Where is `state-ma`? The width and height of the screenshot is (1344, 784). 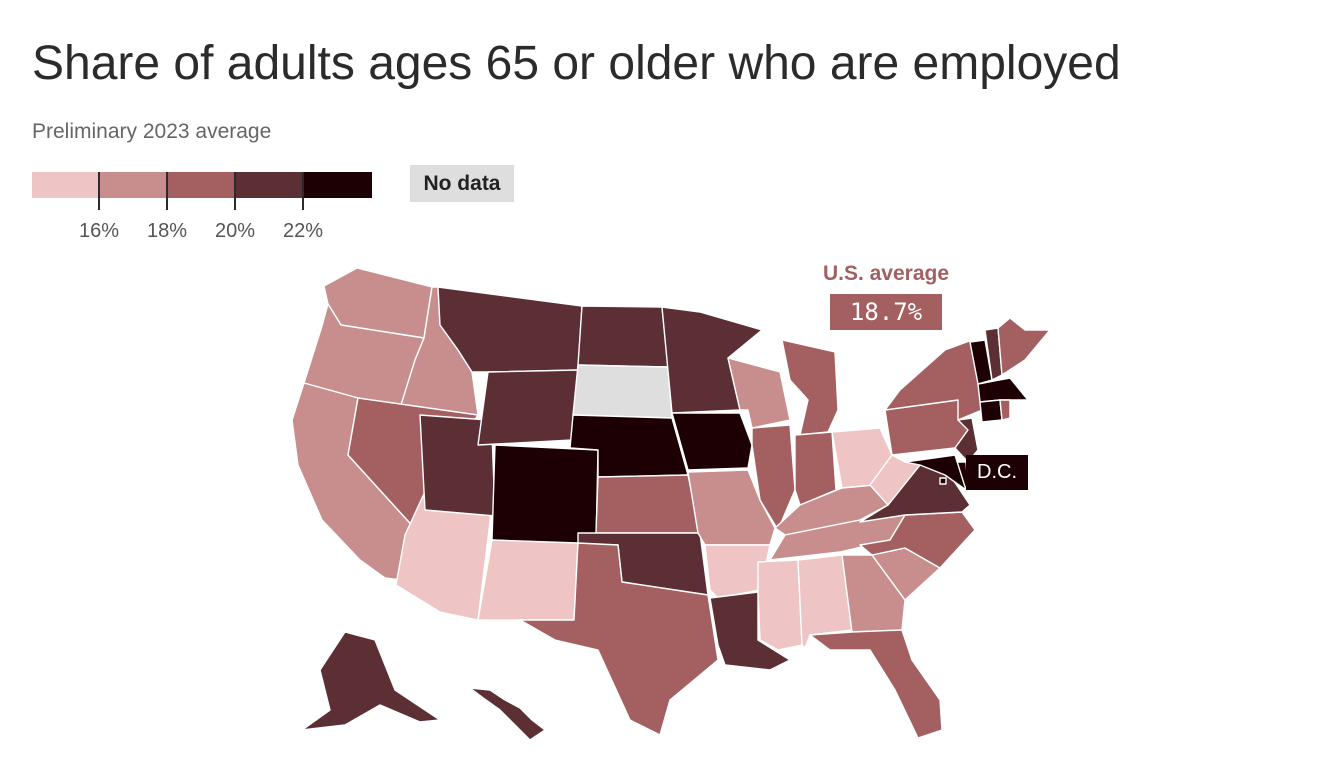 state-ma is located at coordinates (1003, 390).